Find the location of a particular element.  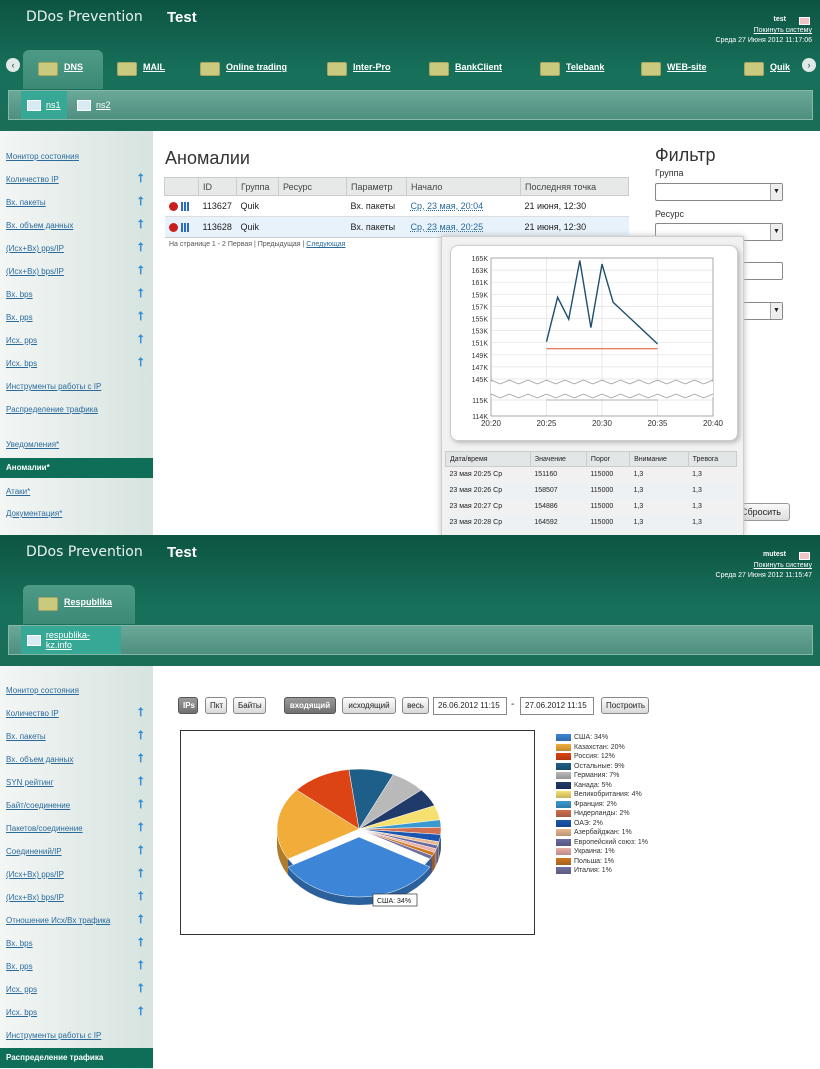

tab-online-trading: Online trading is located at coordinates (243, 69).